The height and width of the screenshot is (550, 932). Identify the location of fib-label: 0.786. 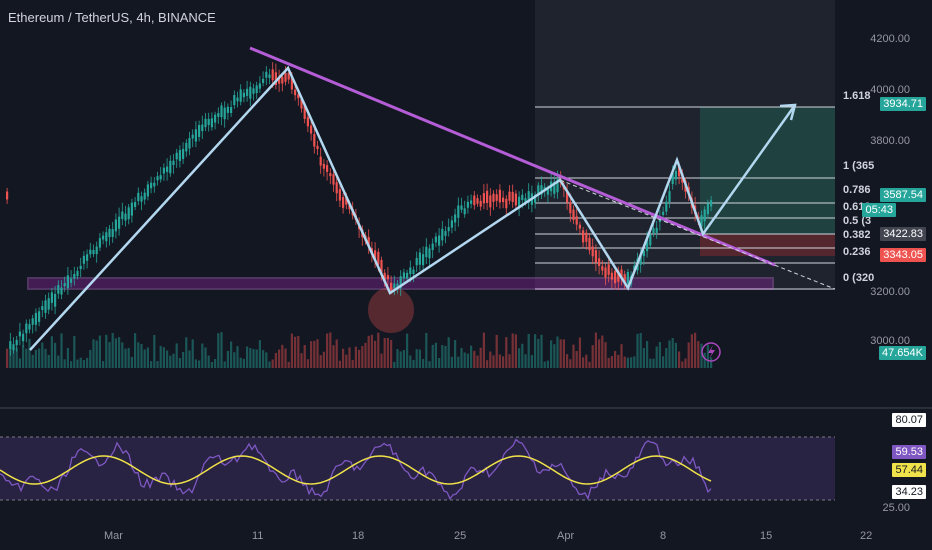
(857, 190).